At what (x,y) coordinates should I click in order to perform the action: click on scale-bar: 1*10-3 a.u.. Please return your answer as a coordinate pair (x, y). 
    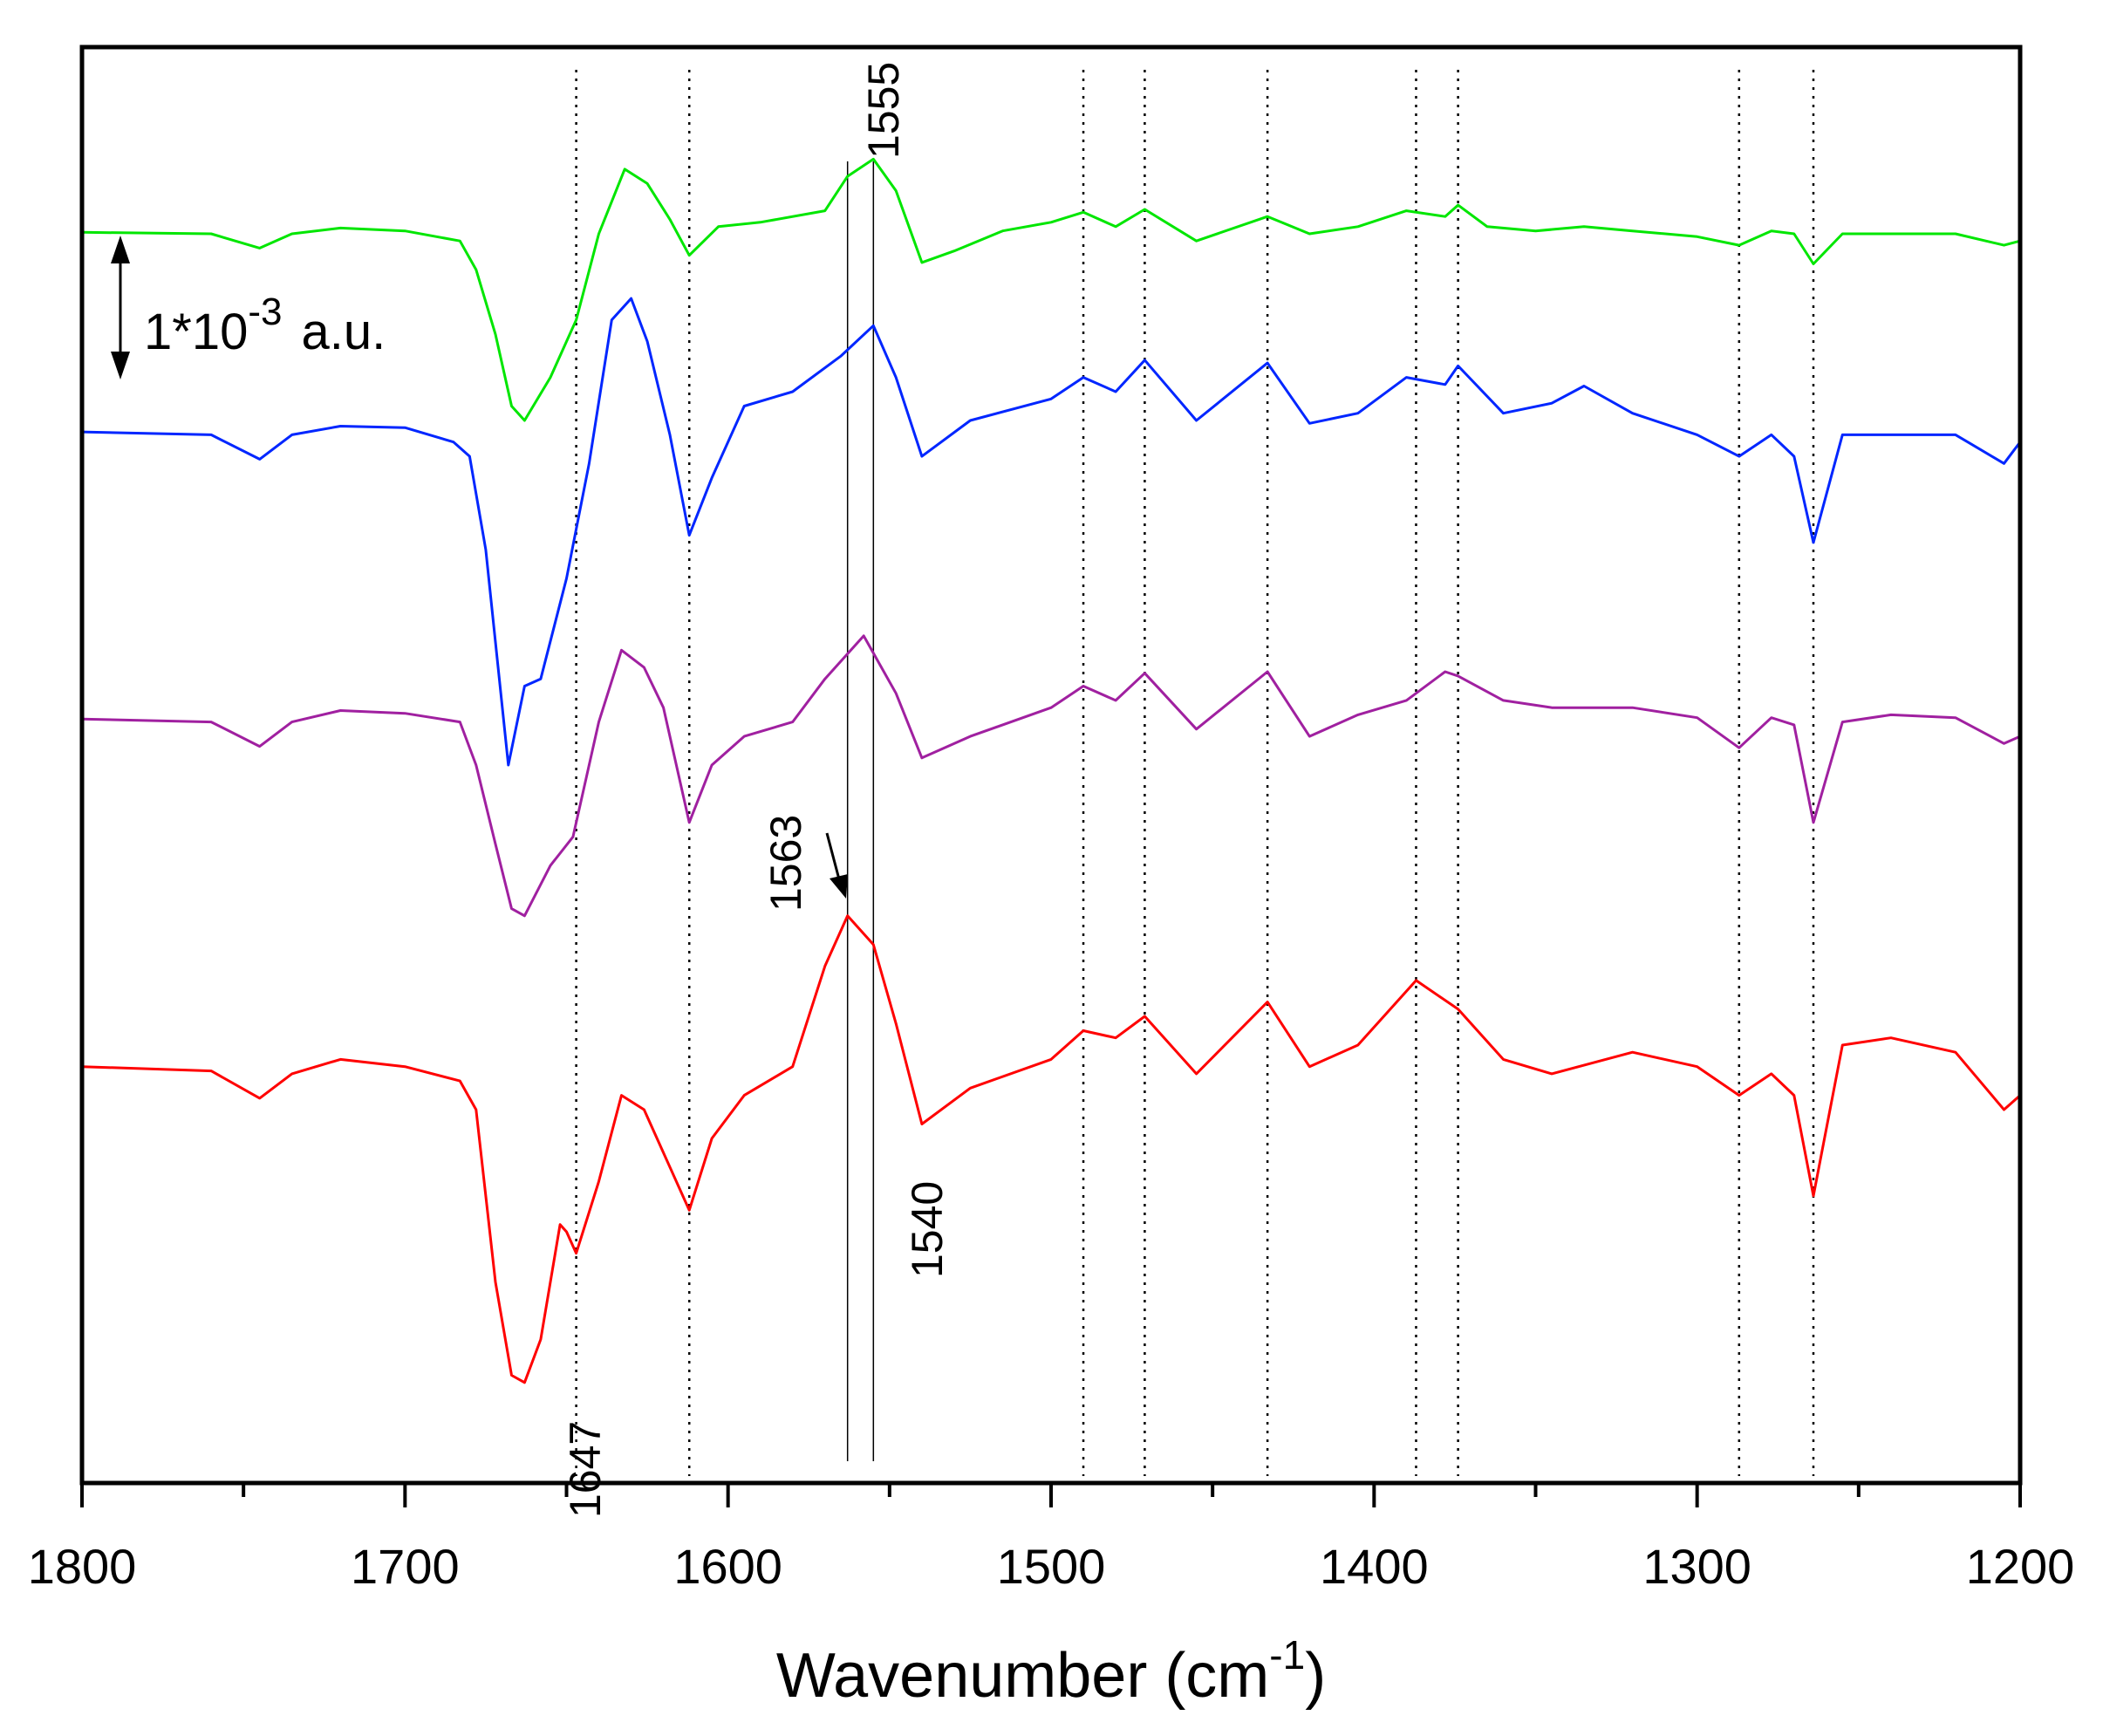
    Looking at the image, I should click on (249, 307).